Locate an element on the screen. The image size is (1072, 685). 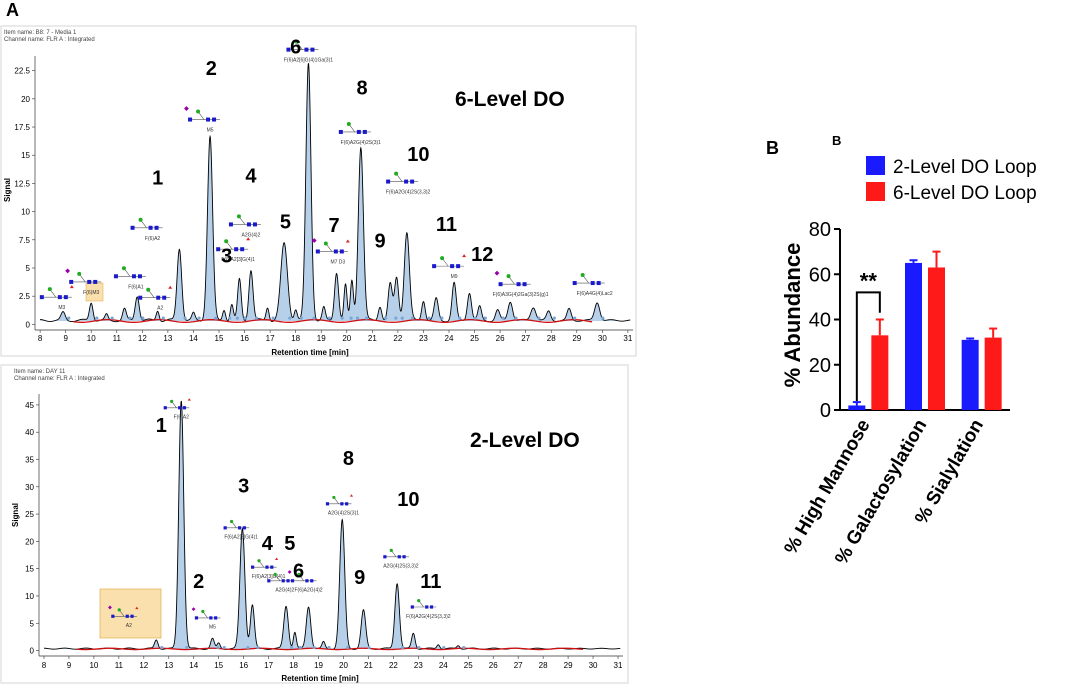
y-tick-label: 45 is located at coordinates (29, 405).